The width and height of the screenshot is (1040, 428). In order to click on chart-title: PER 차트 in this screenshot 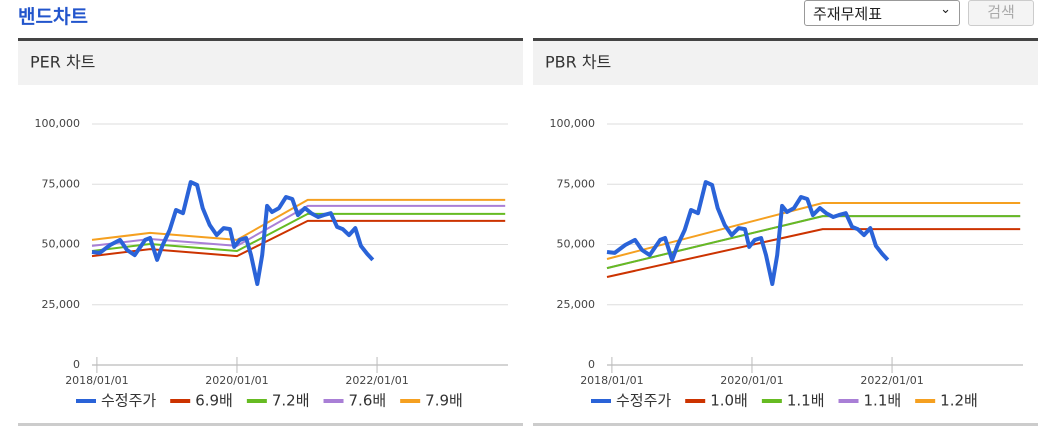, I will do `click(62, 62)`.